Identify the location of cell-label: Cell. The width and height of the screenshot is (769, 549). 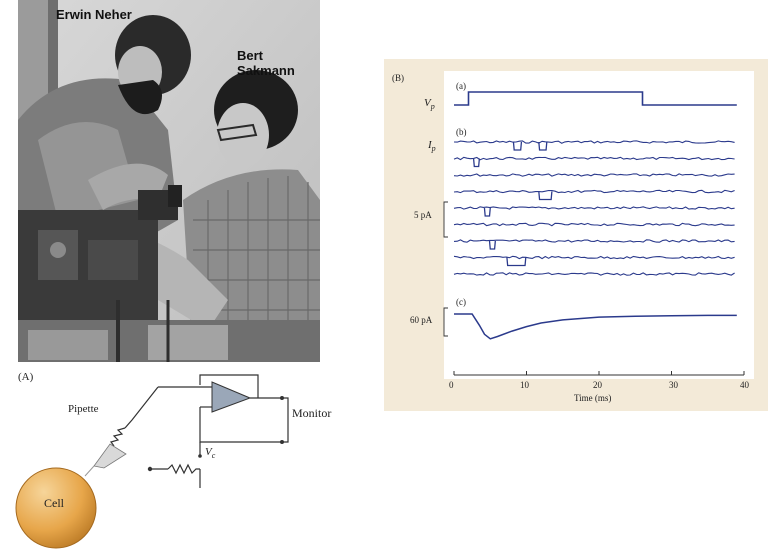
(54, 503).